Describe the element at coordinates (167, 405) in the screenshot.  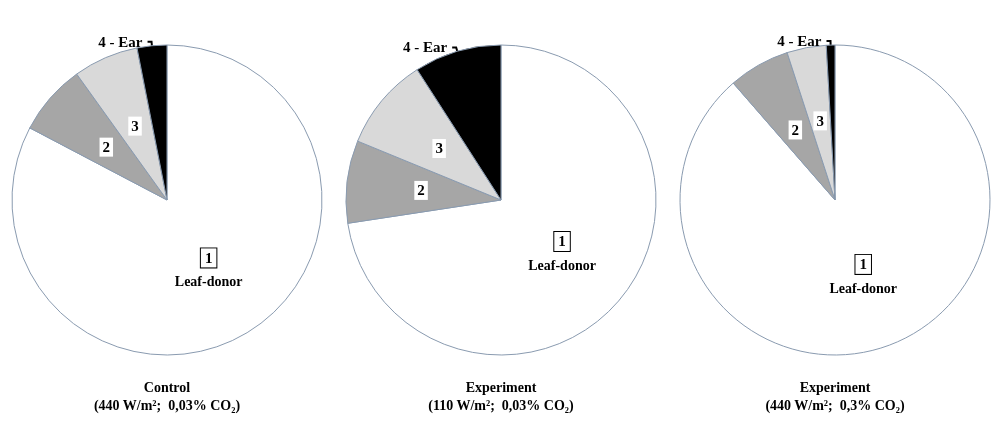
I see `text: (440 W/m²; 0,03% CO₂)` at that location.